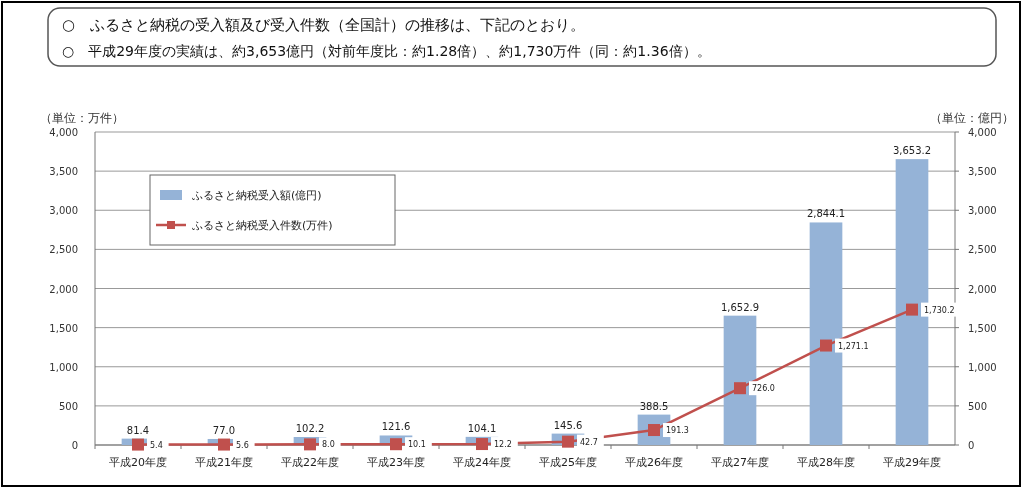 This screenshot has width=1022, height=488. I want to click on y-tick-label: 1,500, so click(63, 328).